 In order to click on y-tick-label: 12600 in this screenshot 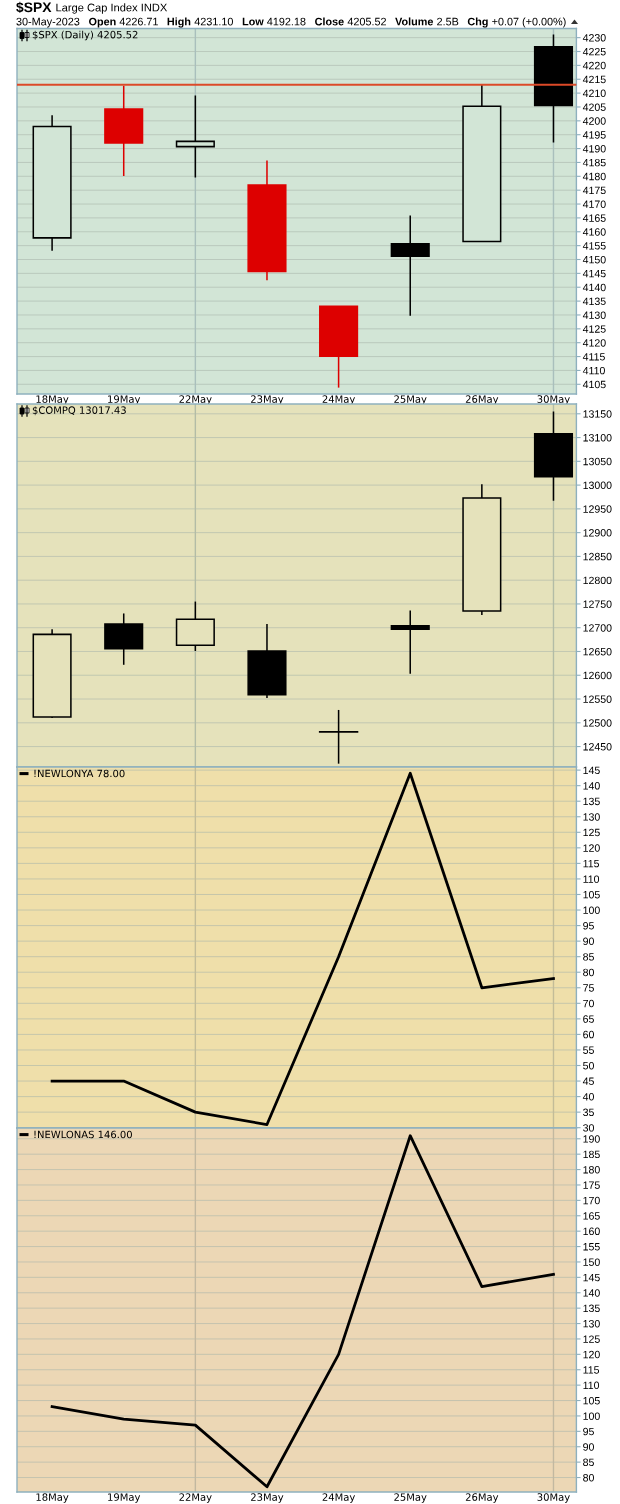, I will do `click(597, 675)`.